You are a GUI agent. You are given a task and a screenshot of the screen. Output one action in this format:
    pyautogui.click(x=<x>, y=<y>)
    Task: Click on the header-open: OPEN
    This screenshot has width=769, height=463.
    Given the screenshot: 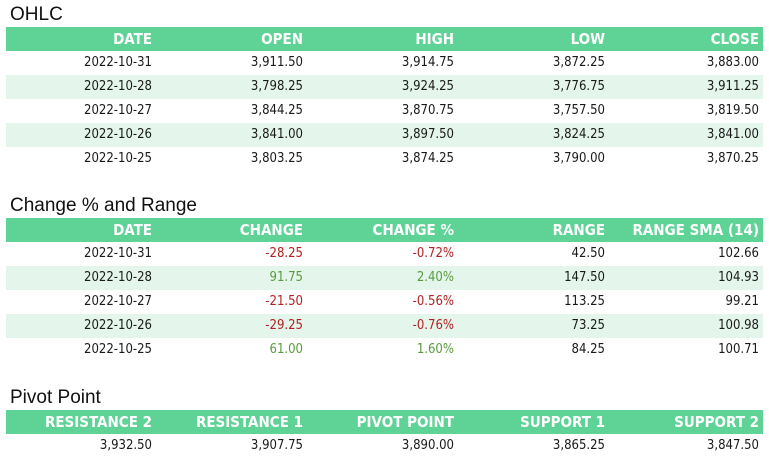 What is the action you would take?
    pyautogui.click(x=231, y=39)
    